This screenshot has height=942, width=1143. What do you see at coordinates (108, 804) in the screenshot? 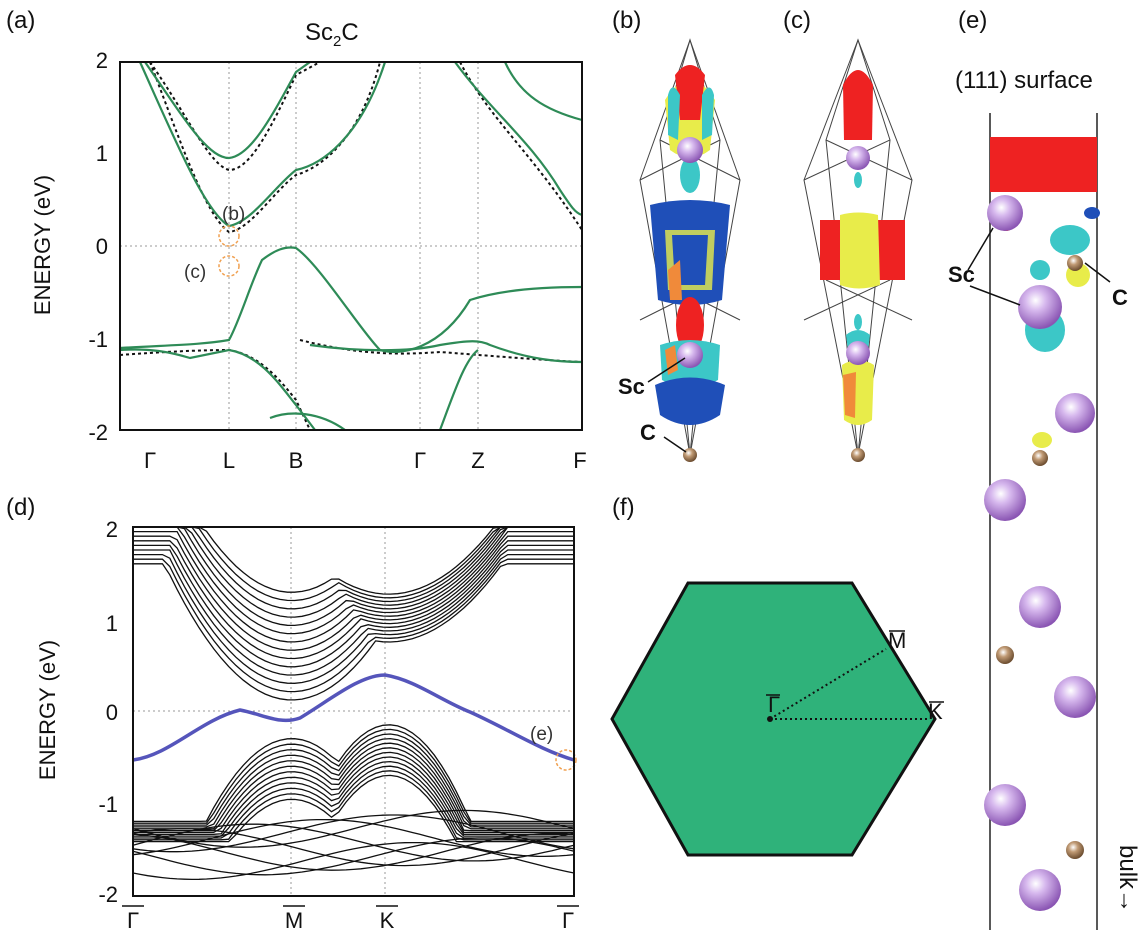
I see `panel-d-ytick: -1` at bounding box center [108, 804].